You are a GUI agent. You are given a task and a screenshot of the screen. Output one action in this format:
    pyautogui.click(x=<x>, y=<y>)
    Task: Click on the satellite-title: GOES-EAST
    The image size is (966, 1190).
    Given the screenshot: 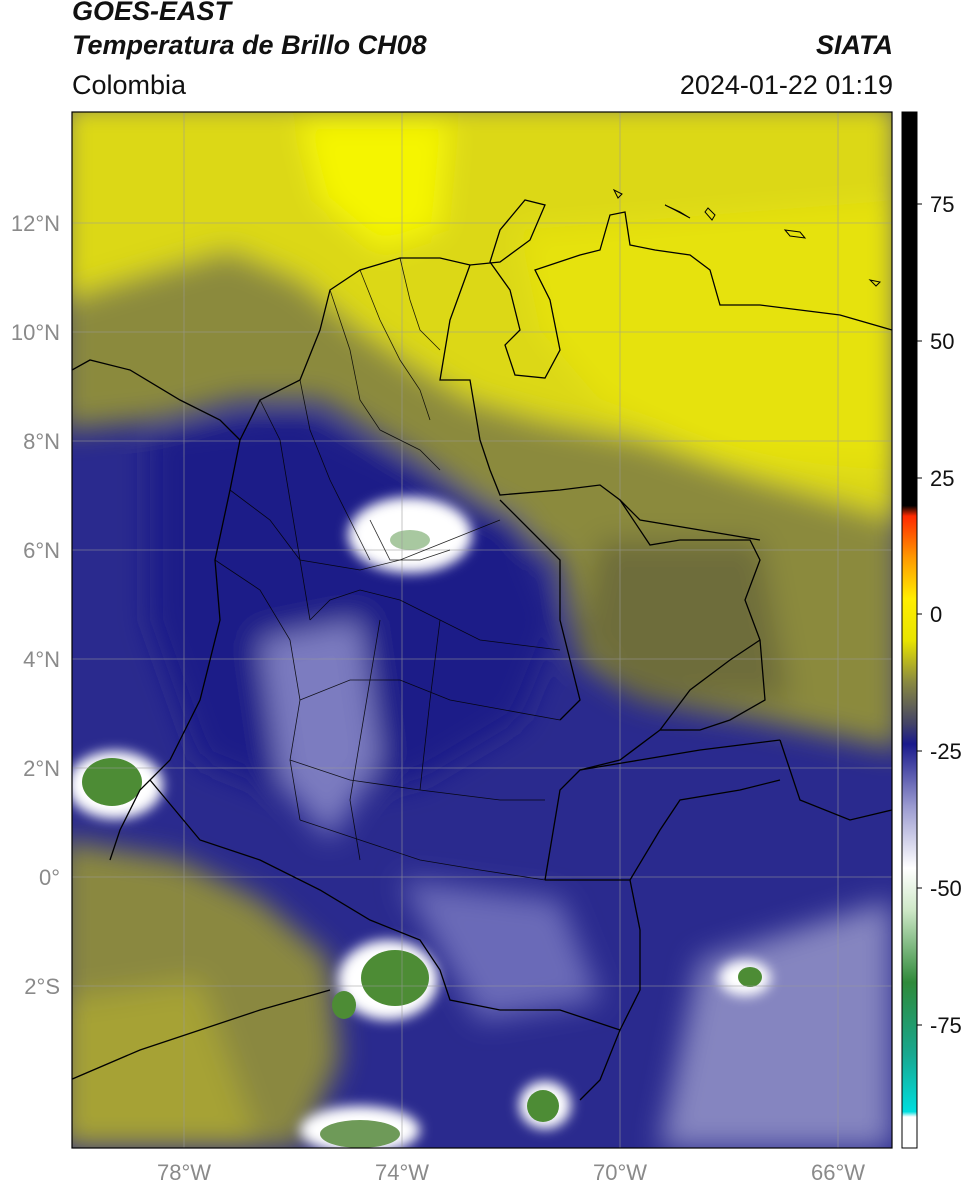 What is the action you would take?
    pyautogui.click(x=152, y=13)
    